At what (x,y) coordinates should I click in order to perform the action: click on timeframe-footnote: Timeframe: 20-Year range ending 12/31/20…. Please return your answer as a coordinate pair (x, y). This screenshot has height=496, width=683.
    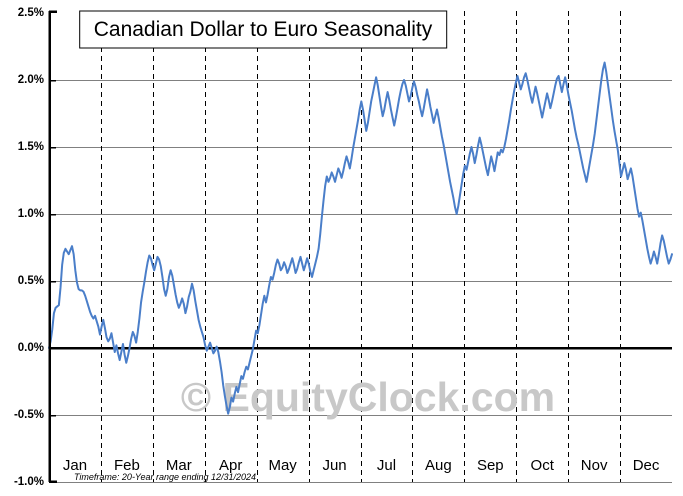
    Looking at the image, I should click on (165, 477).